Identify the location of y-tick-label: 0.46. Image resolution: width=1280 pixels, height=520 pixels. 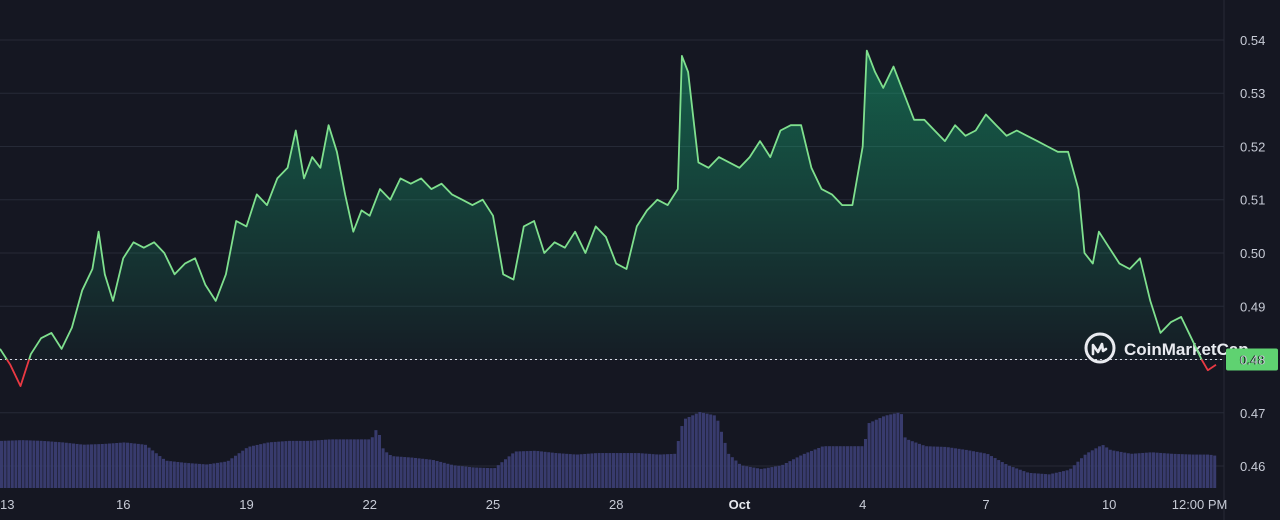
(1252, 466).